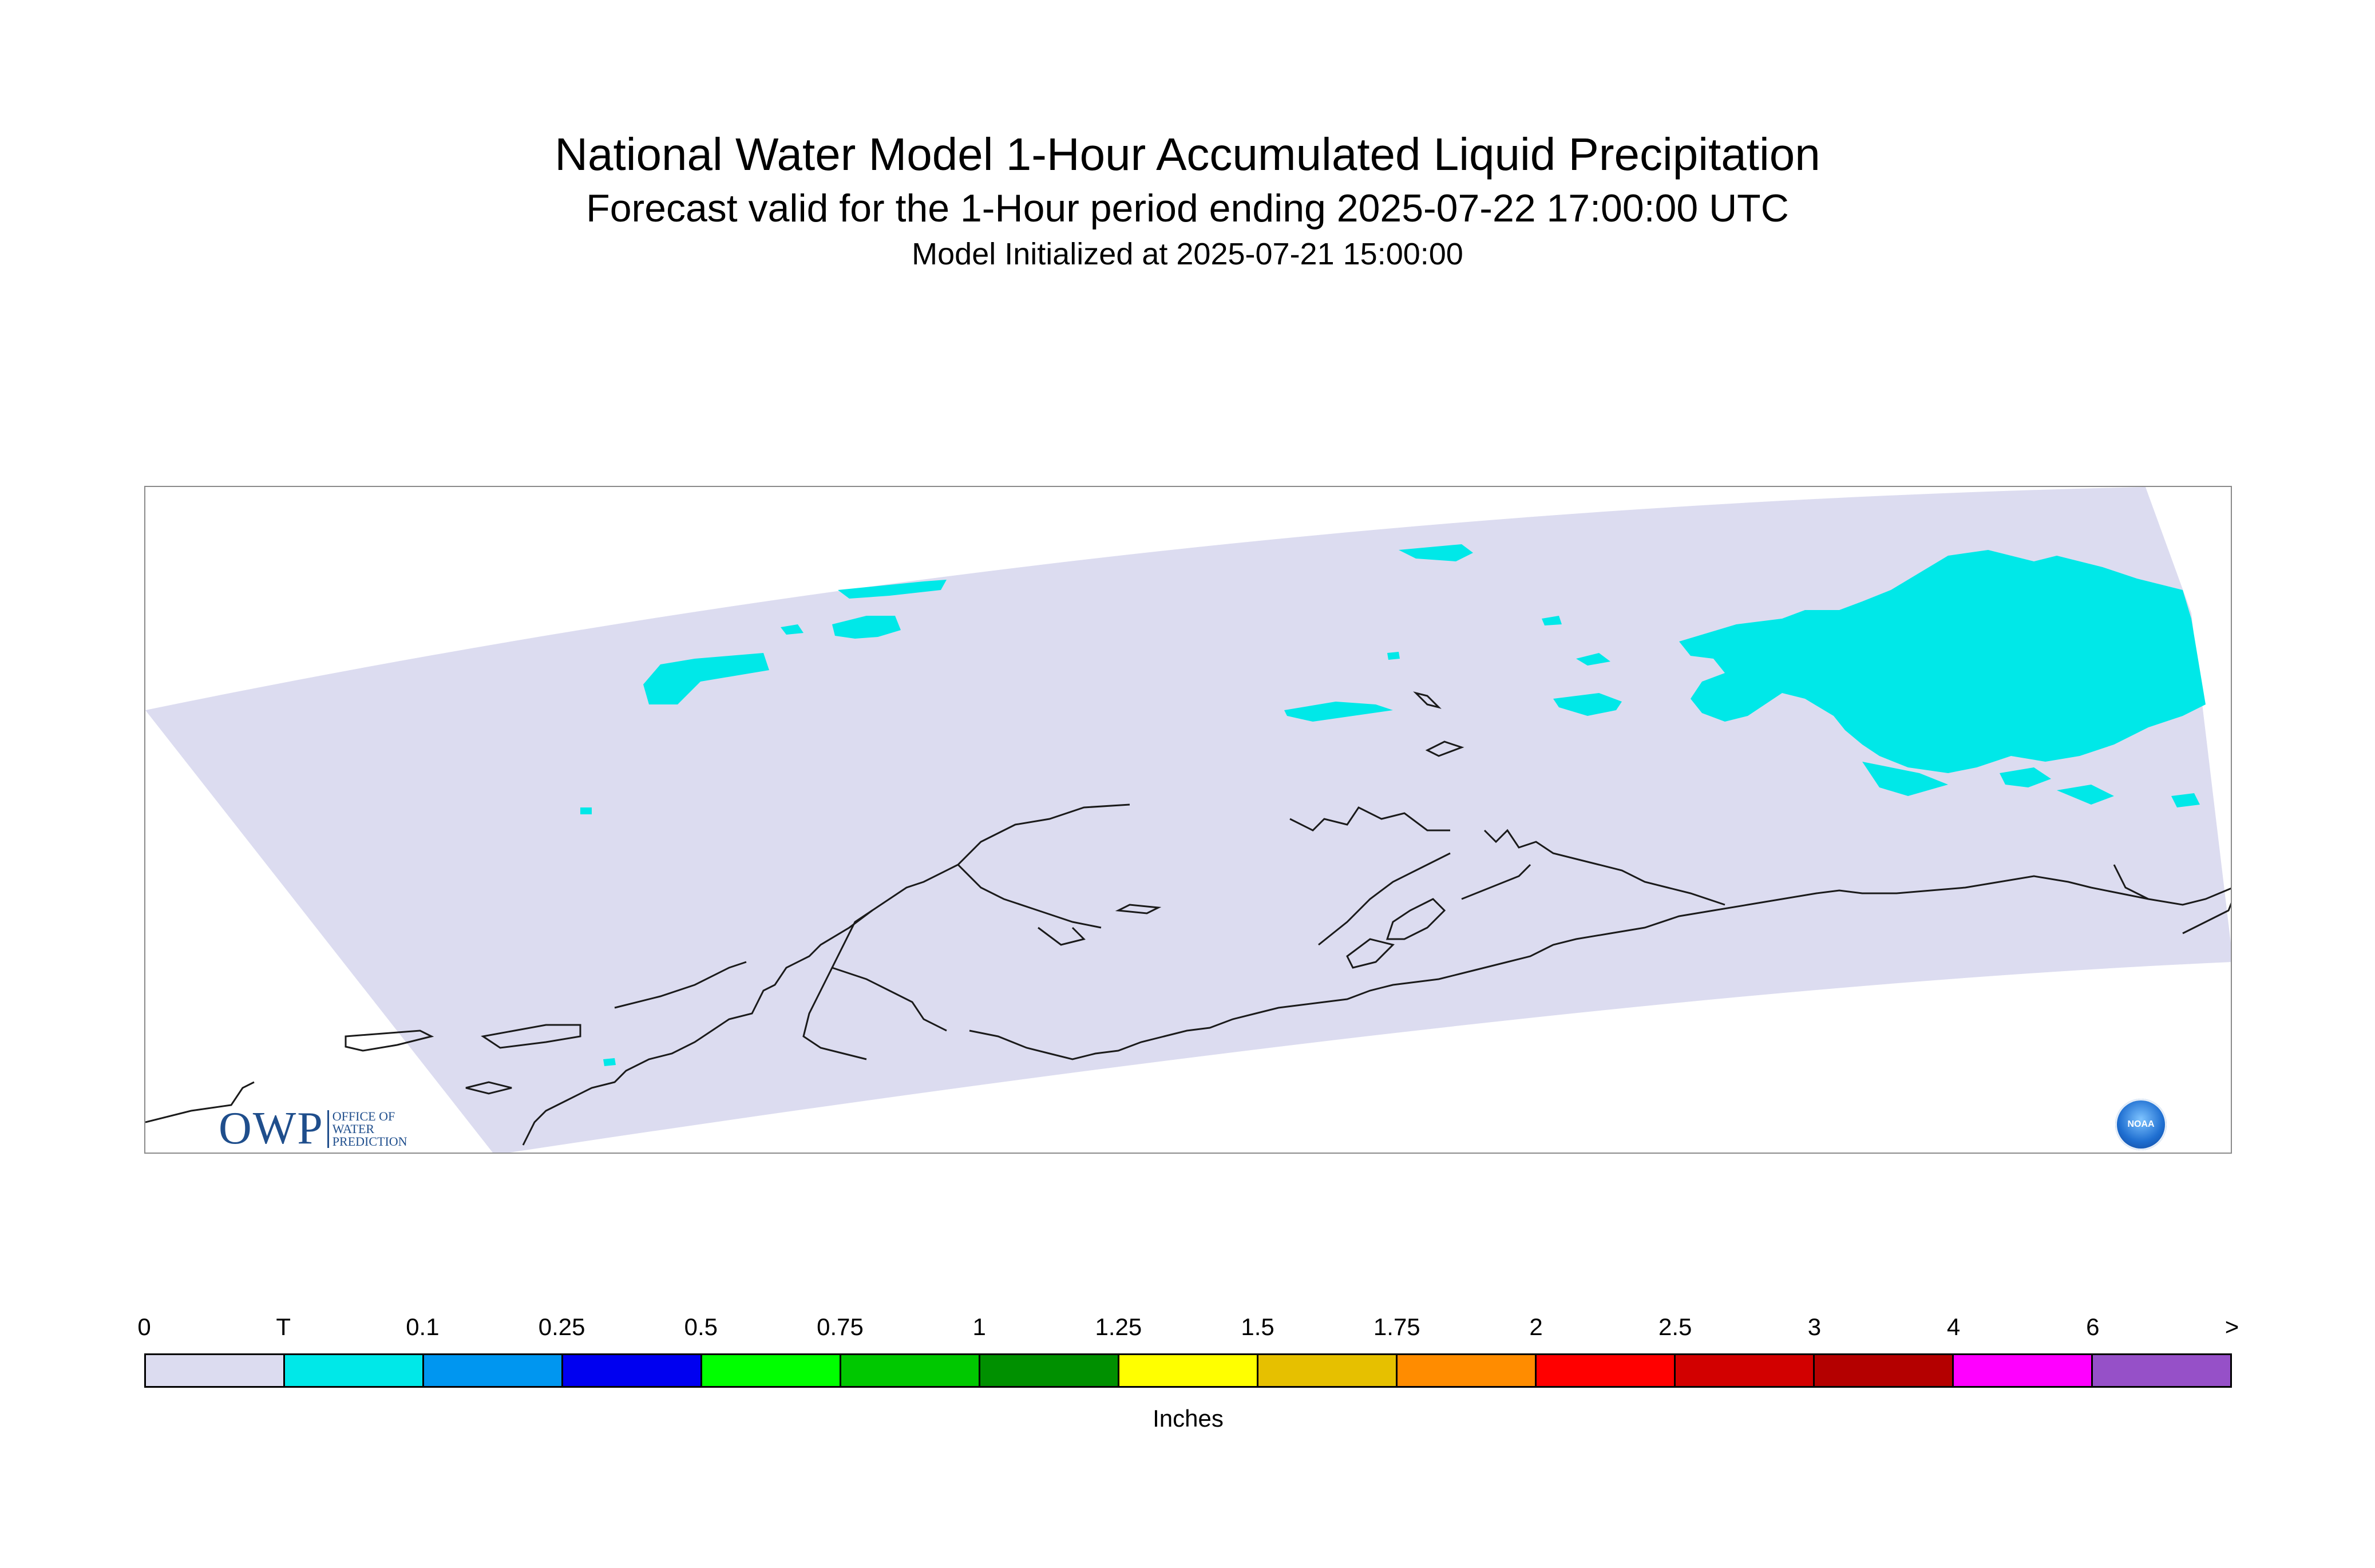 This screenshot has width=2375, height=1568. Describe the element at coordinates (364, 1115) in the screenshot. I see `owp-logo-line-1: OFFICE OF` at that location.